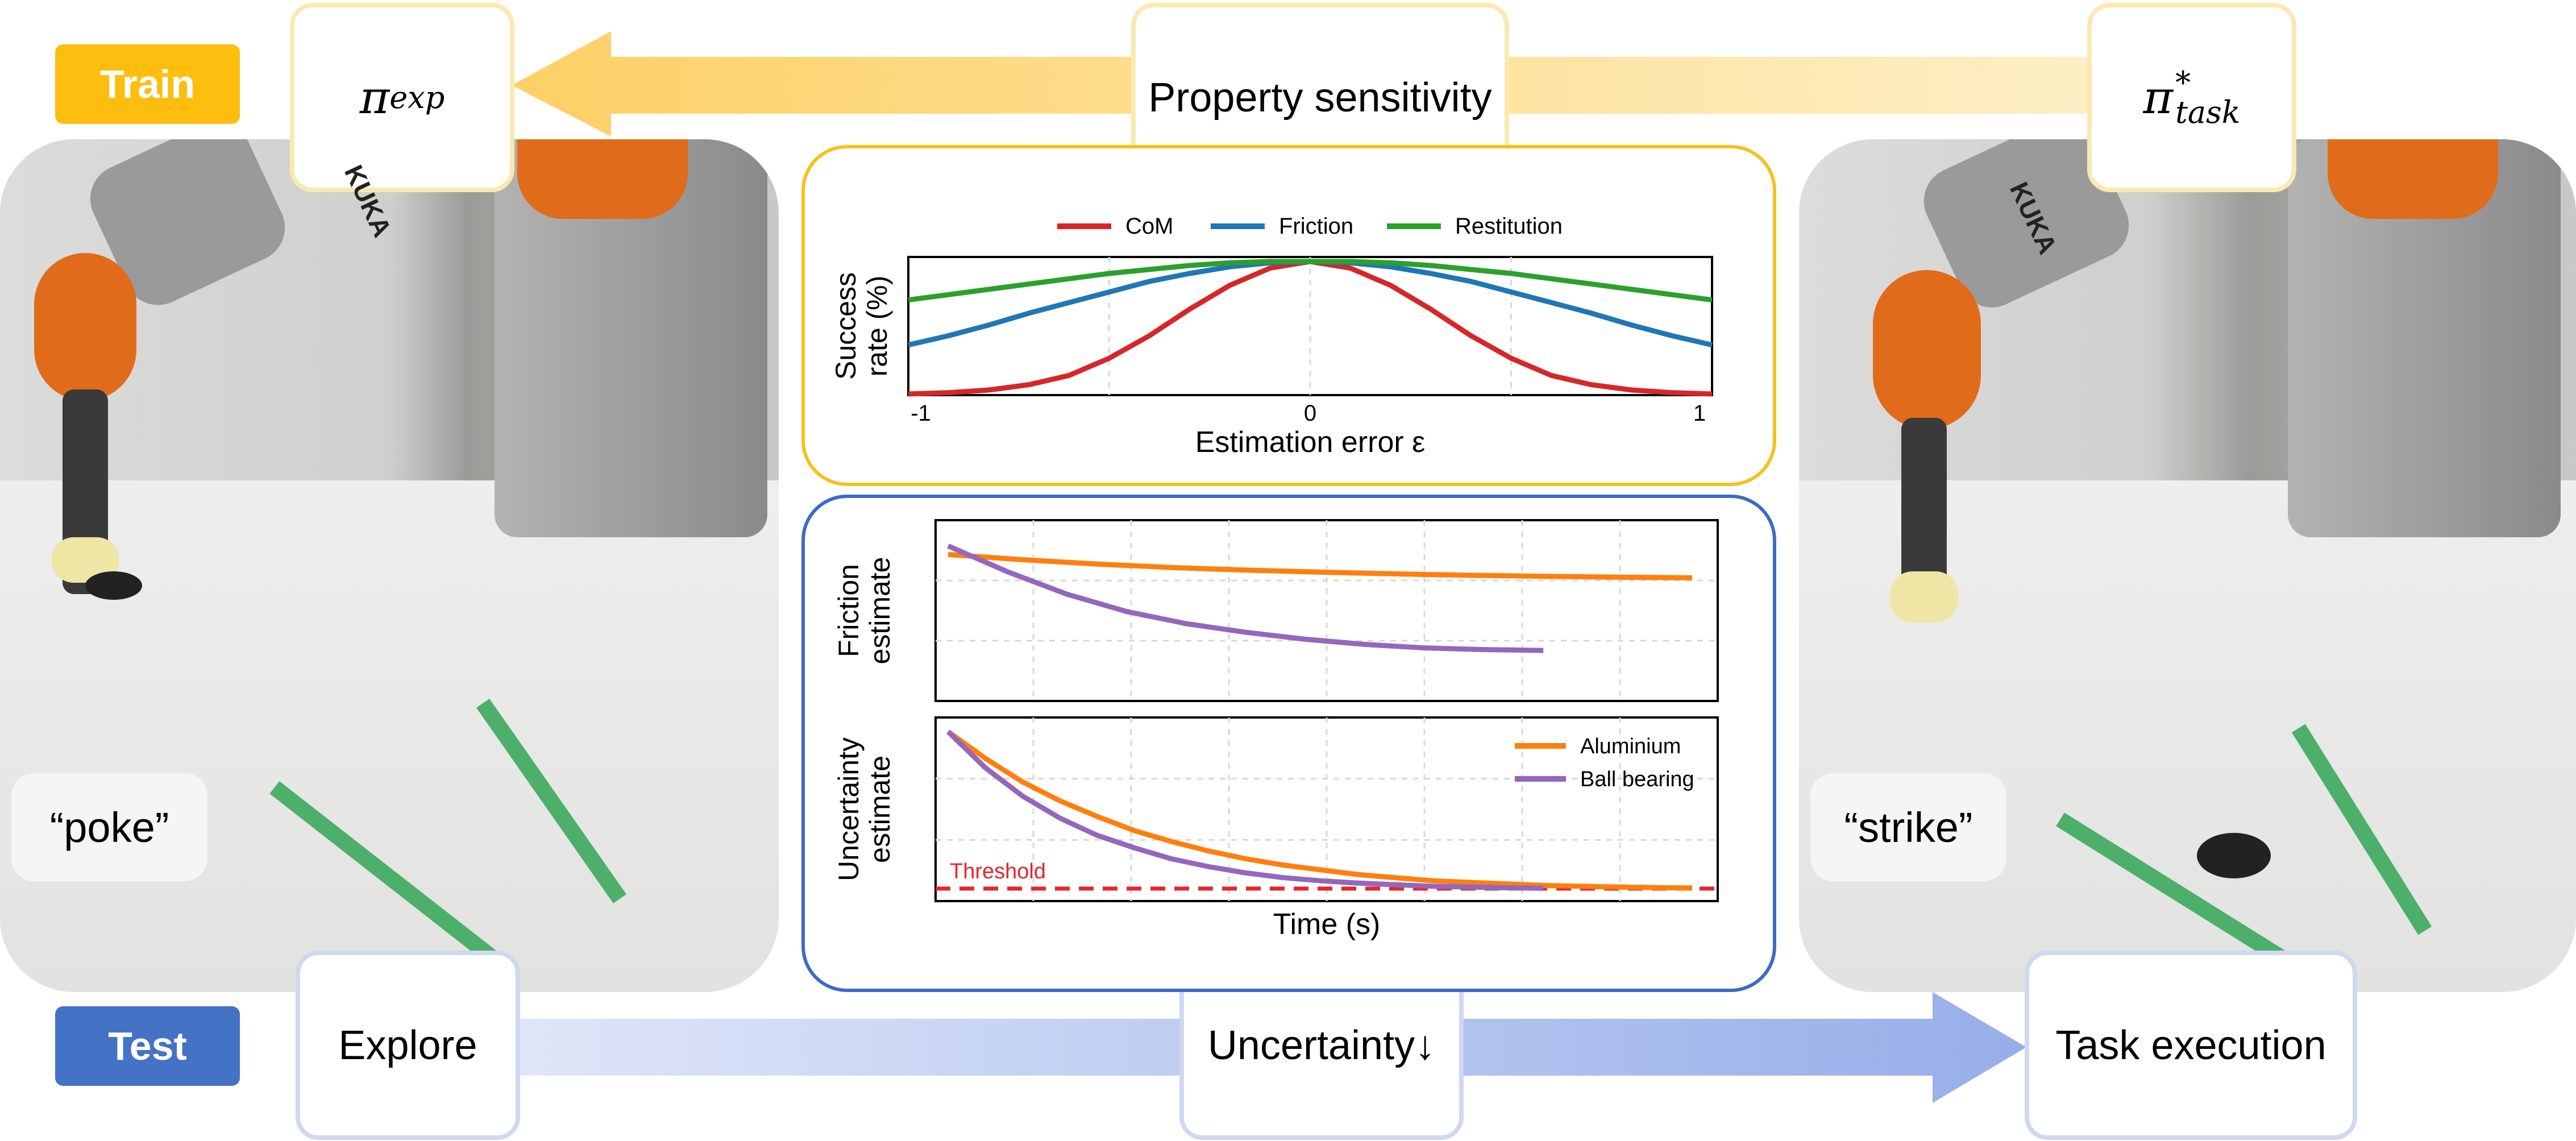 The width and height of the screenshot is (2576, 1141). What do you see at coordinates (880, 611) in the screenshot?
I see `friction-y-axis-label-line2: estimate` at bounding box center [880, 611].